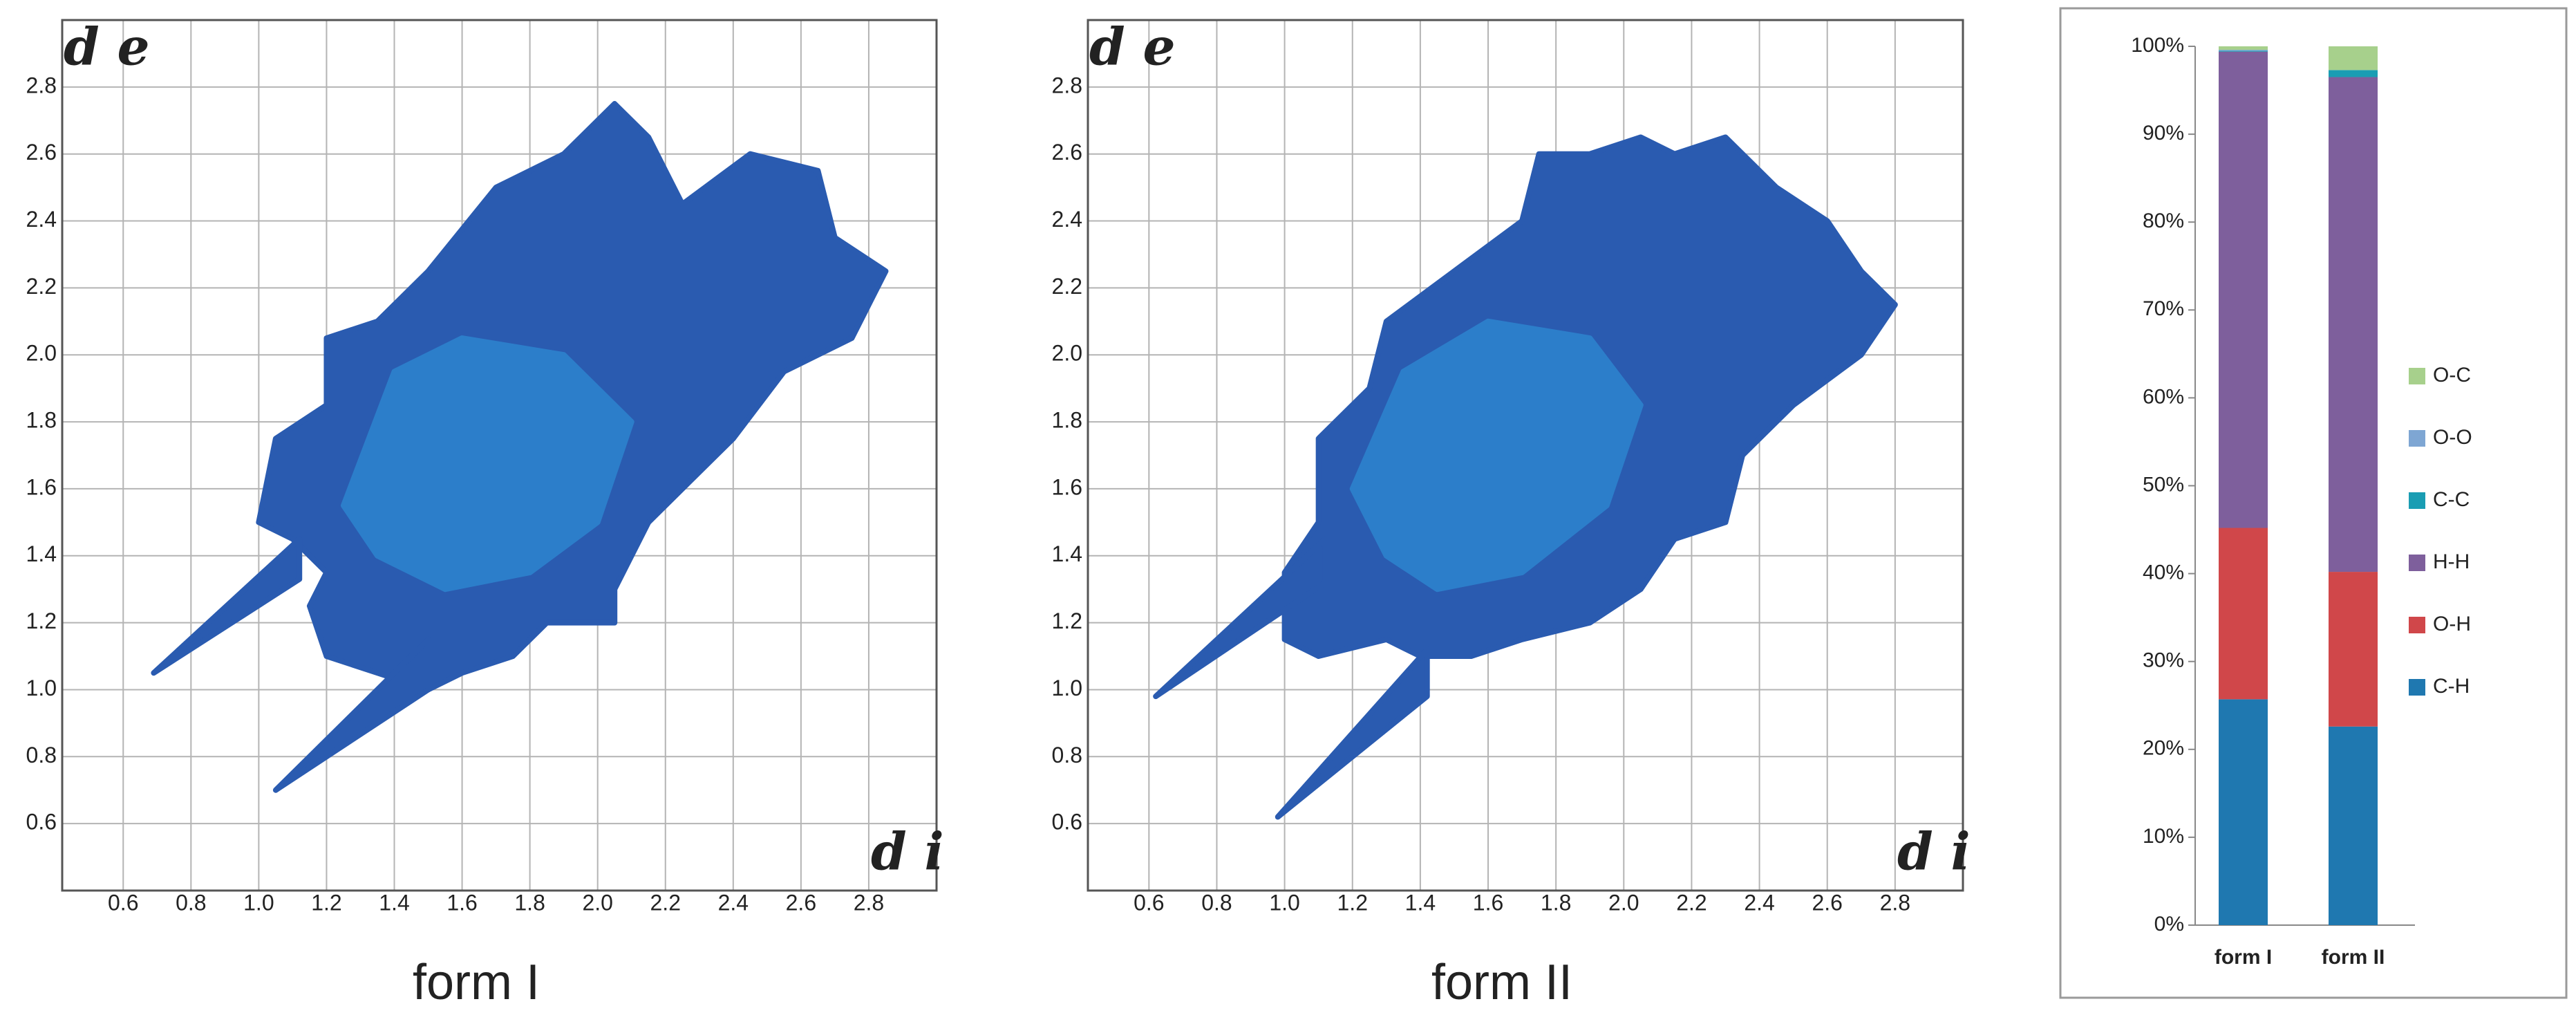  What do you see at coordinates (2451, 686) in the screenshot?
I see `legend-label: C-H` at bounding box center [2451, 686].